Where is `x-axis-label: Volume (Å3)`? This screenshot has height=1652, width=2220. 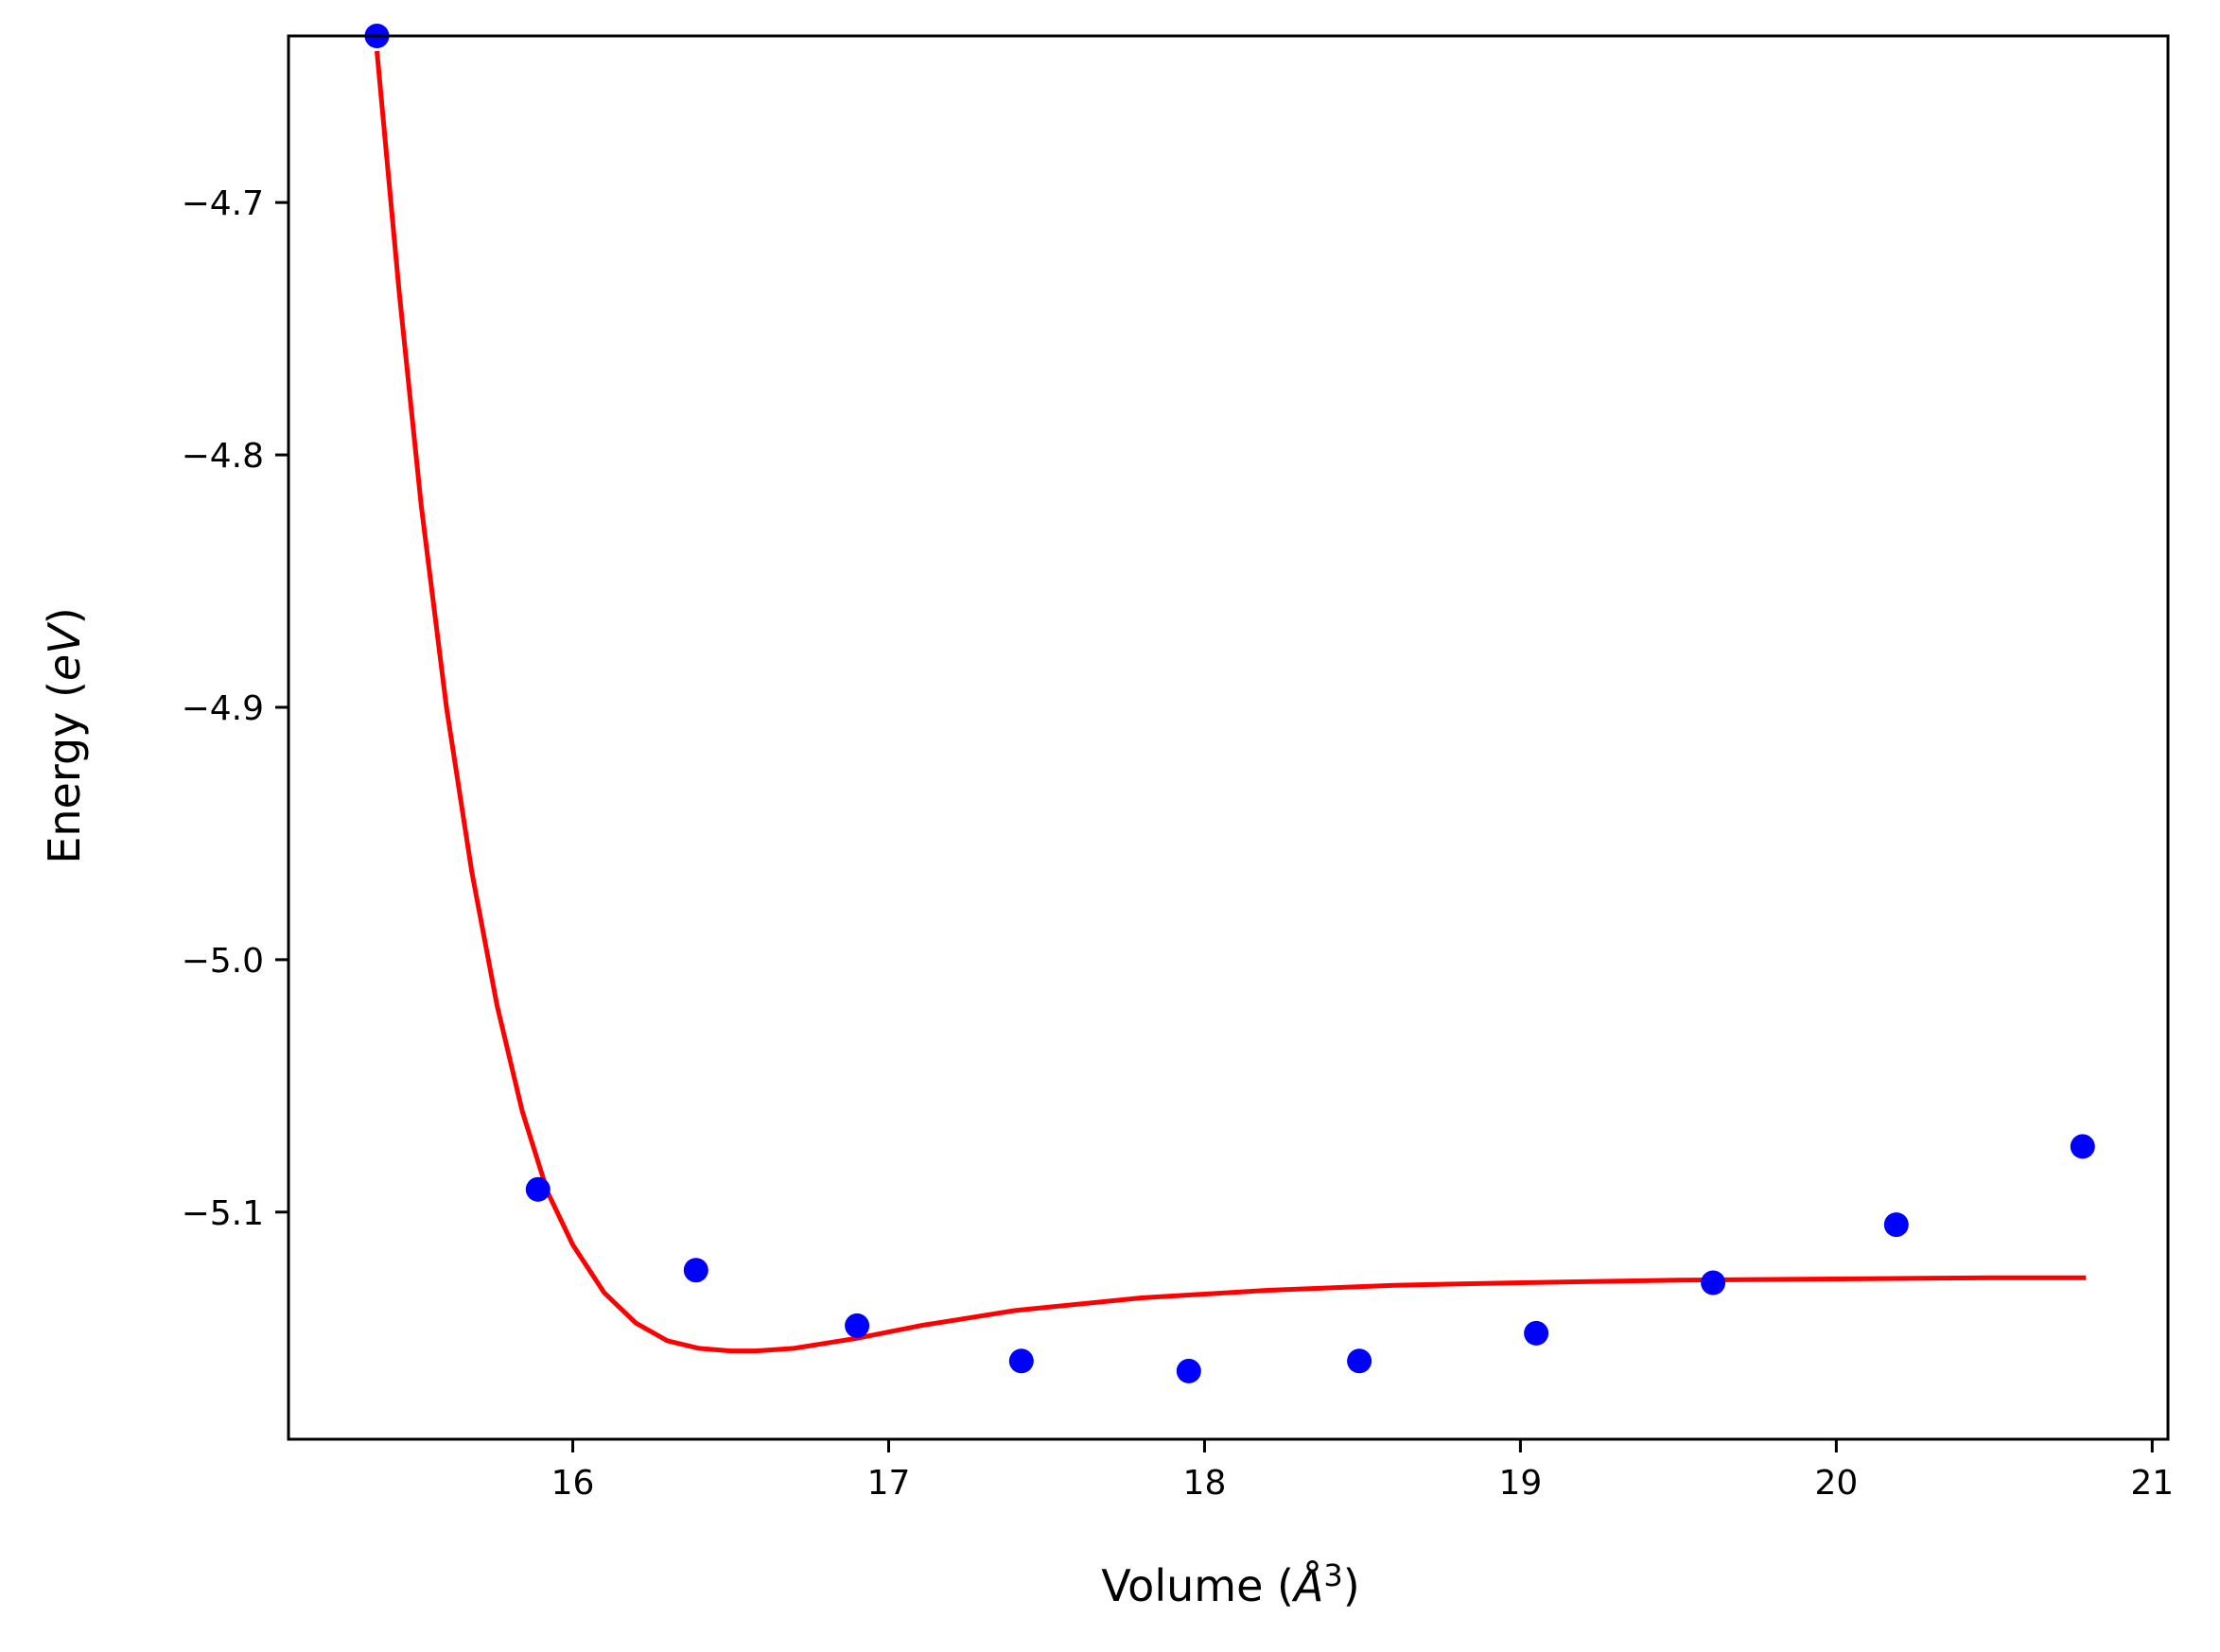 x-axis-label: Volume (Å3) is located at coordinates (1230, 1584).